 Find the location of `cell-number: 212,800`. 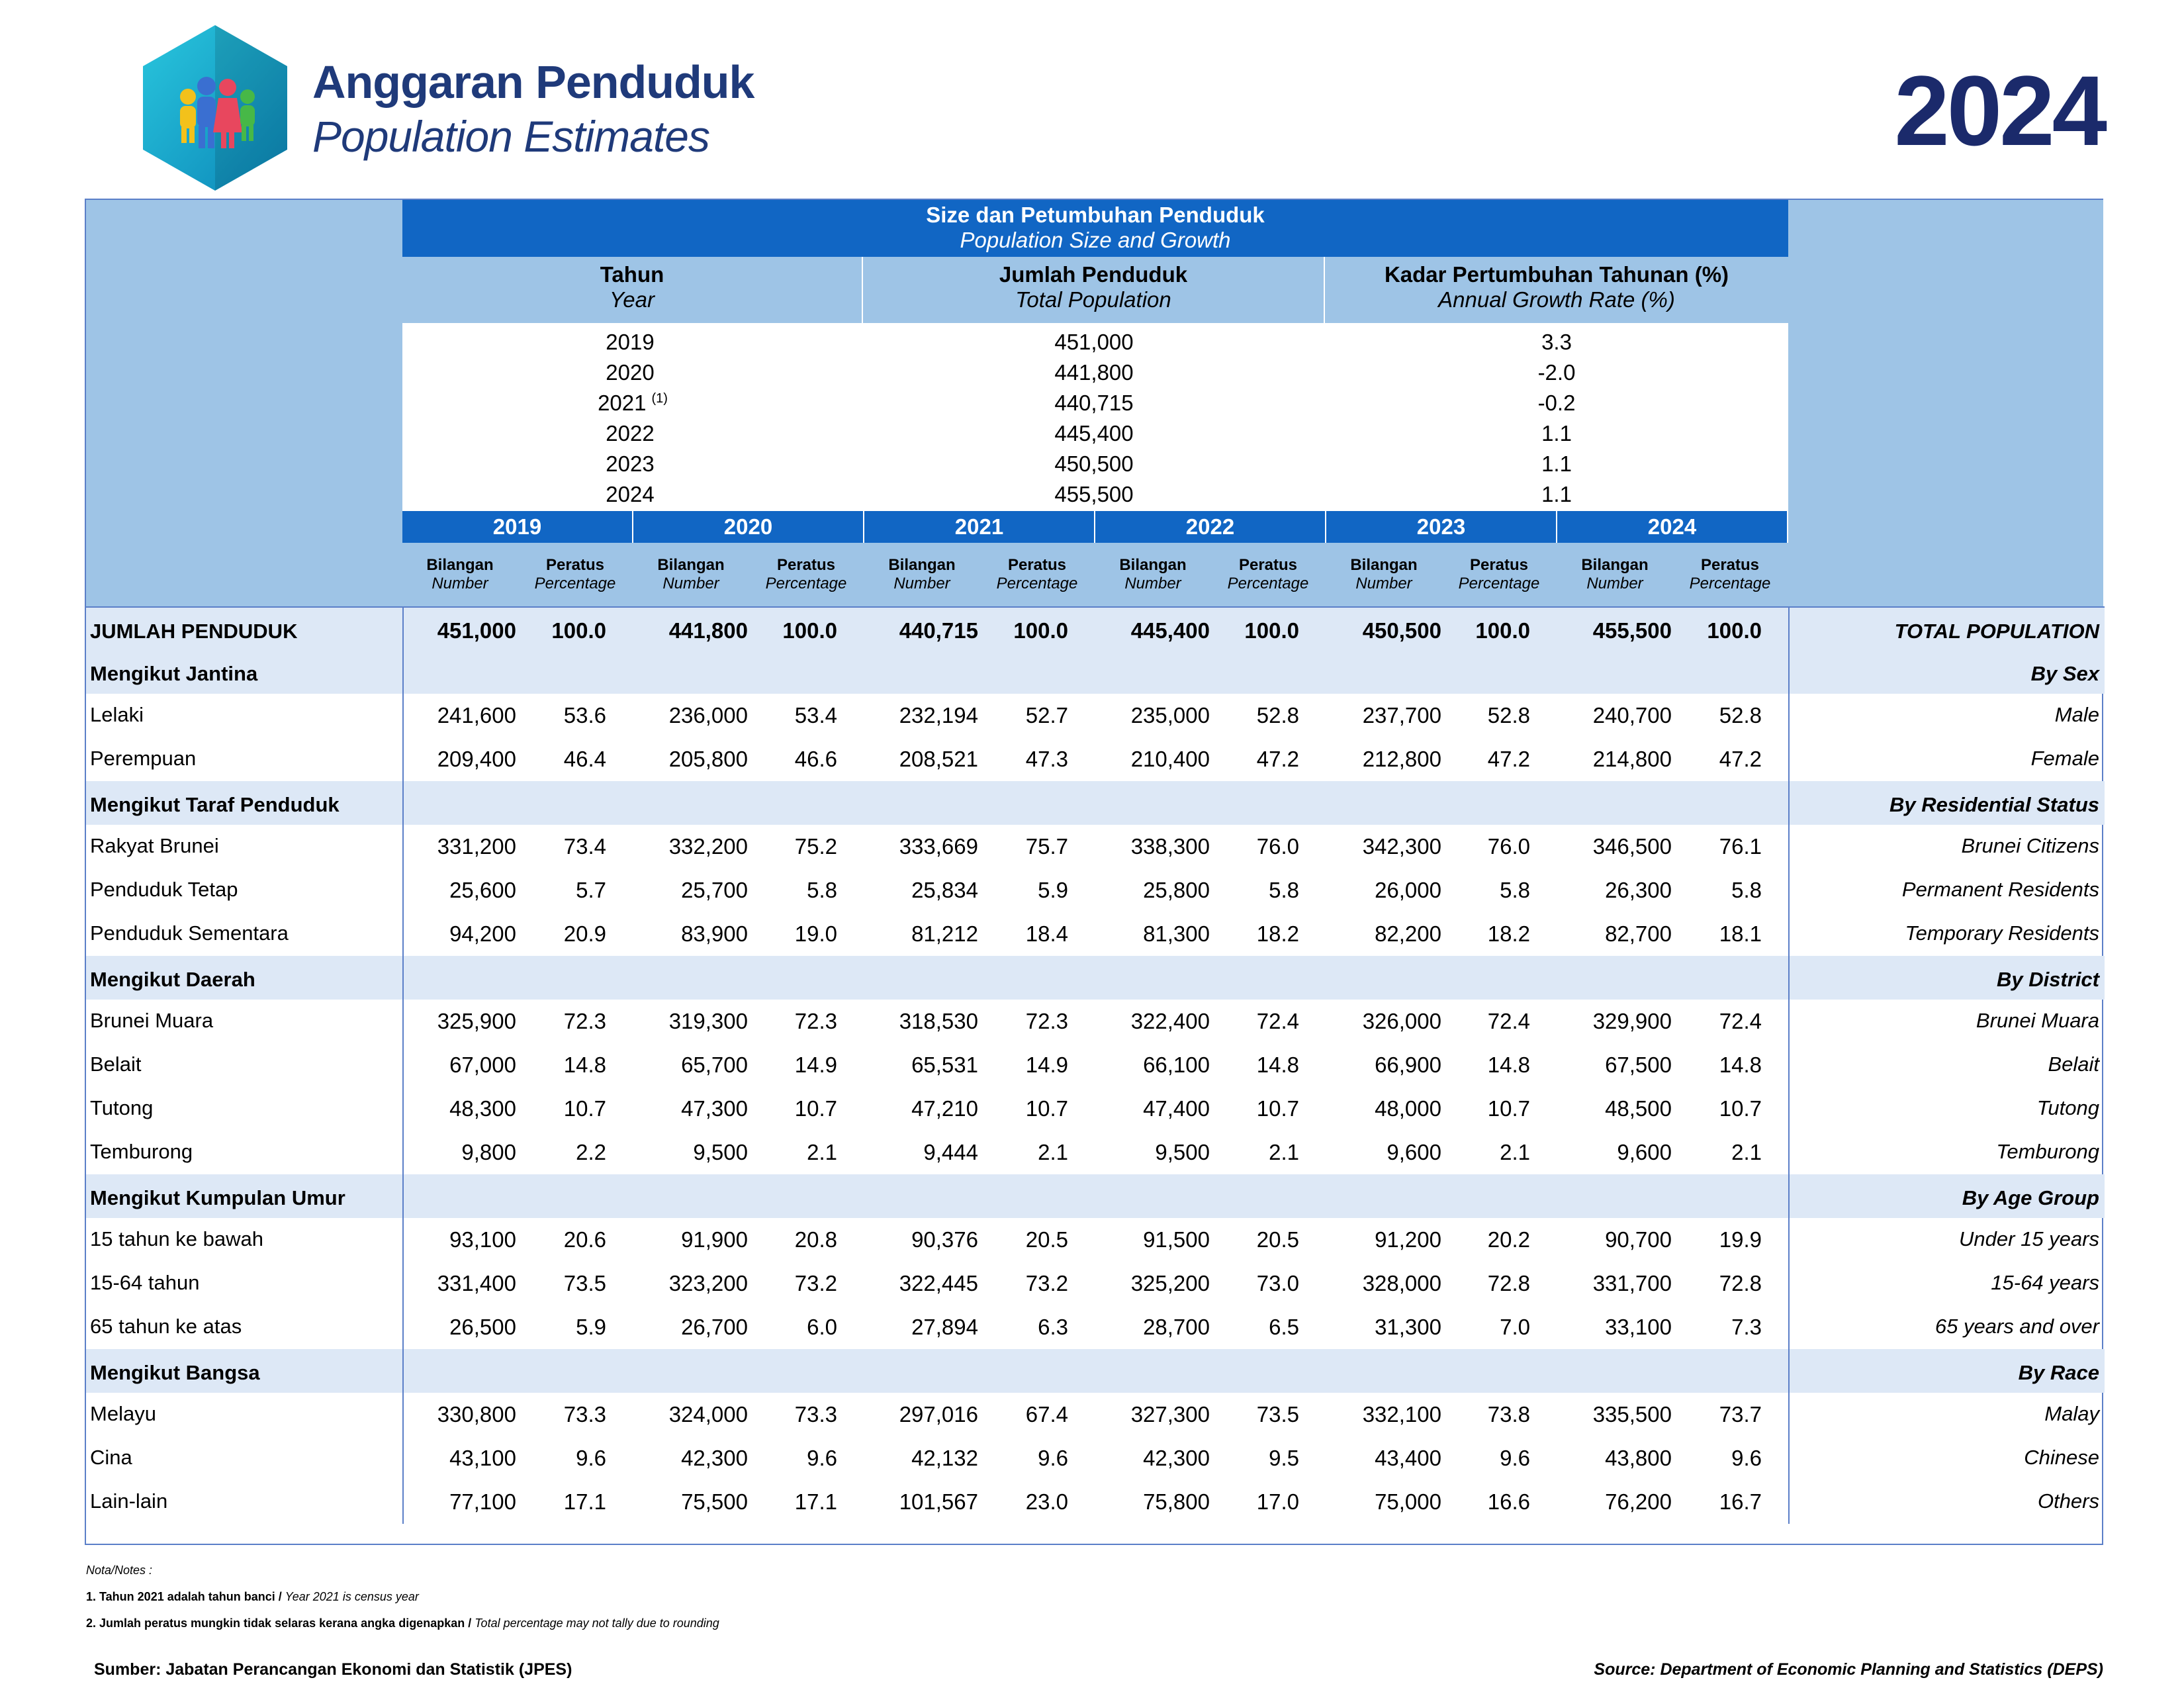

cell-number: 212,800 is located at coordinates (1402, 759).